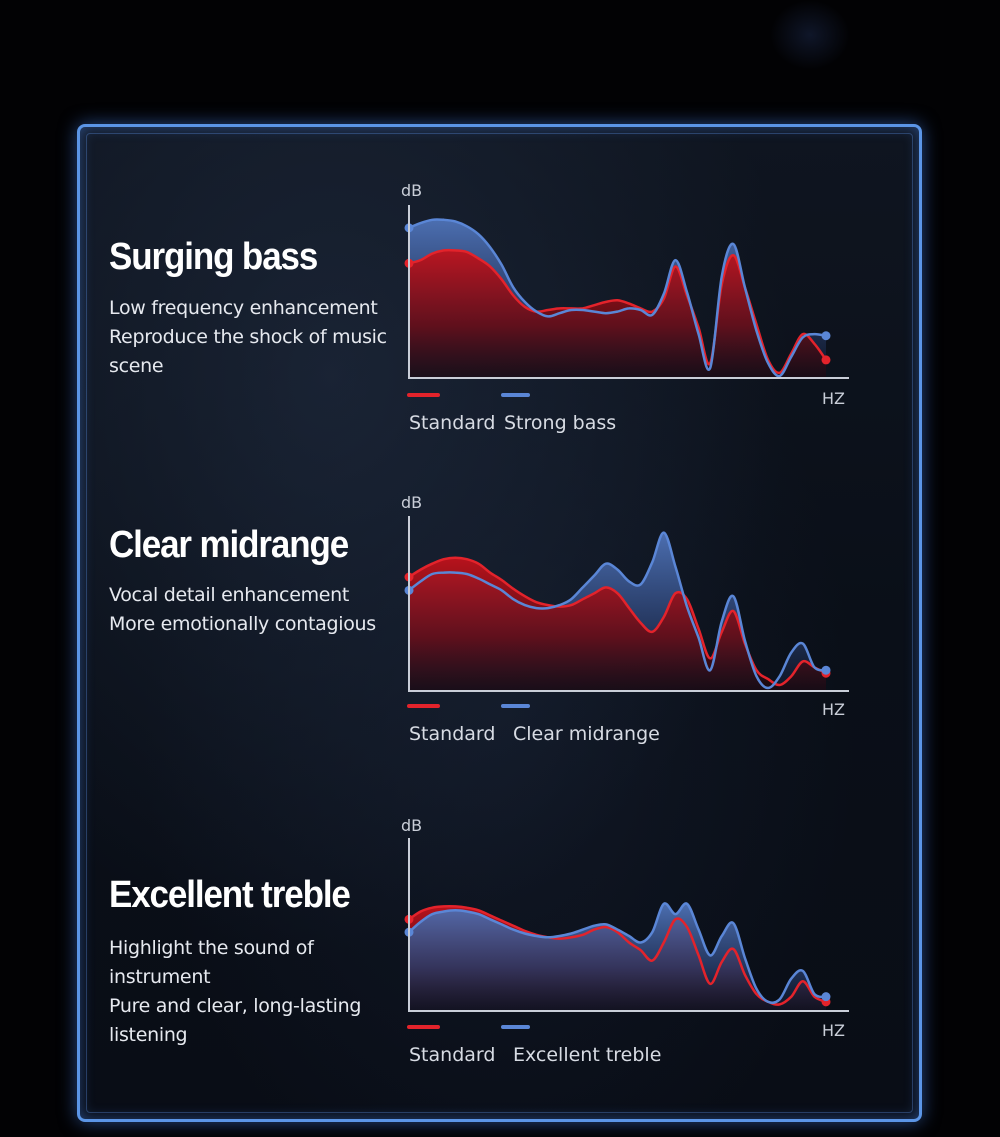 The image size is (1000, 1137). Describe the element at coordinates (136, 366) in the screenshot. I see `description-line: scene` at that location.